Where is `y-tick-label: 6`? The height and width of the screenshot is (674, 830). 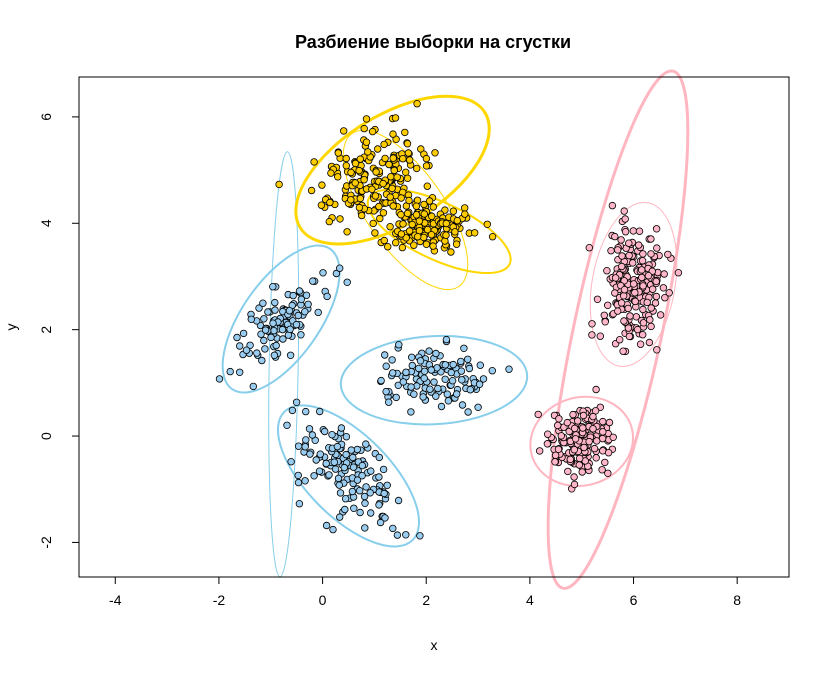 y-tick-label: 6 is located at coordinates (46, 117).